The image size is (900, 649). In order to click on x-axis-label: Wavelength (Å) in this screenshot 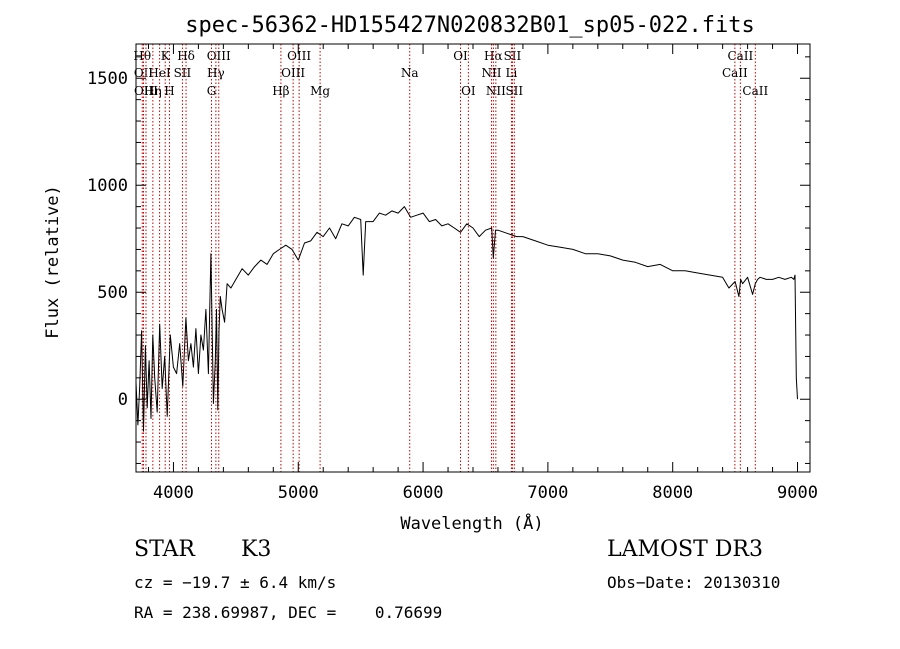, I will do `click(471, 523)`.